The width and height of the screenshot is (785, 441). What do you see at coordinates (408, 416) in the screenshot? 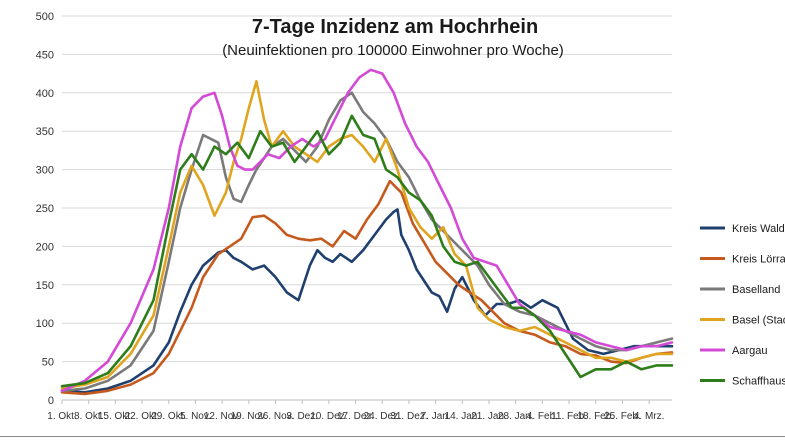
I see `x-tick-label: 31. Dez.` at bounding box center [408, 416].